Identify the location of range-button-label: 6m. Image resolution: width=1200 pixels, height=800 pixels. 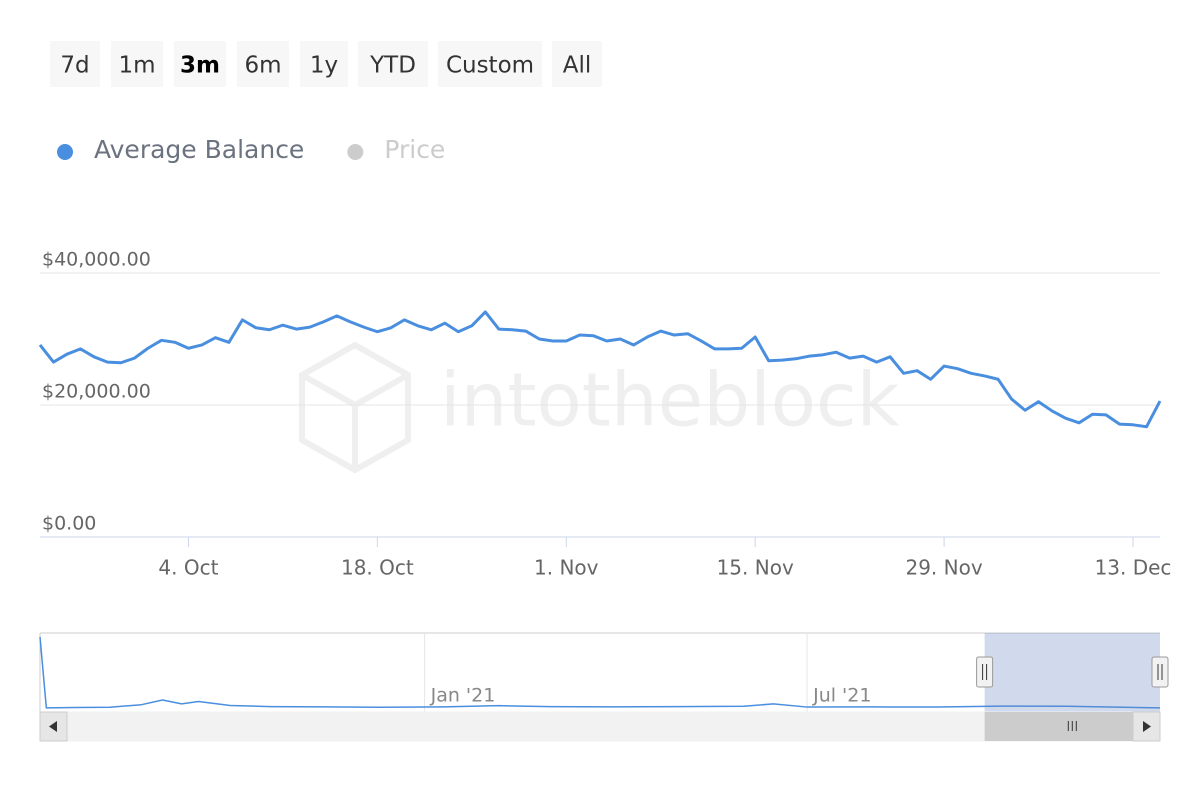
(262, 66).